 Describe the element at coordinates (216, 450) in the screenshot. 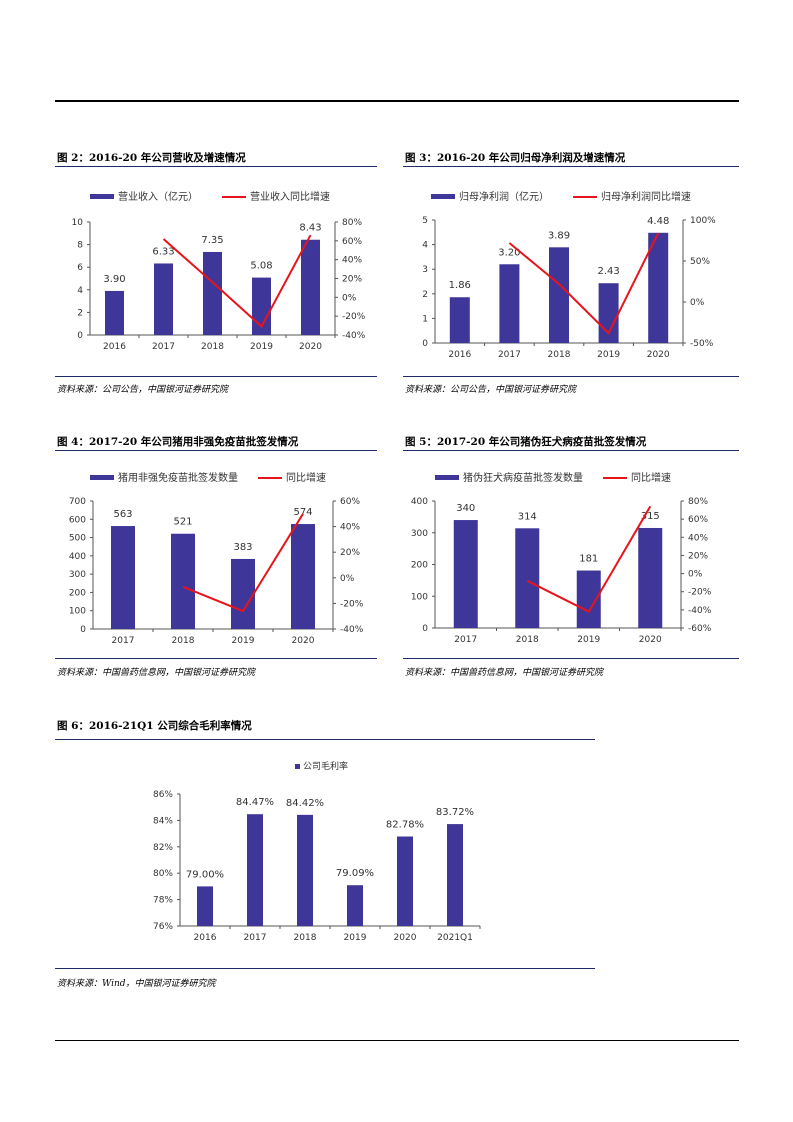

I see `fig4-title-rule` at that location.